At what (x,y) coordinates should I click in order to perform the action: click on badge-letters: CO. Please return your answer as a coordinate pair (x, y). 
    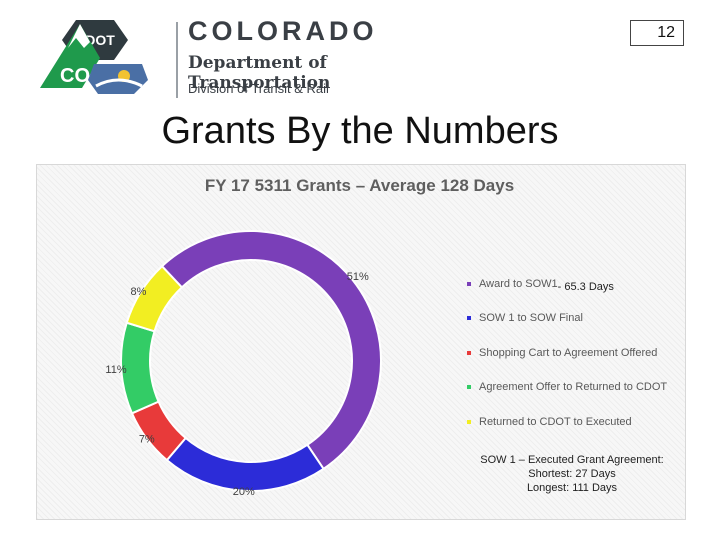
    Looking at the image, I should click on (75, 76).